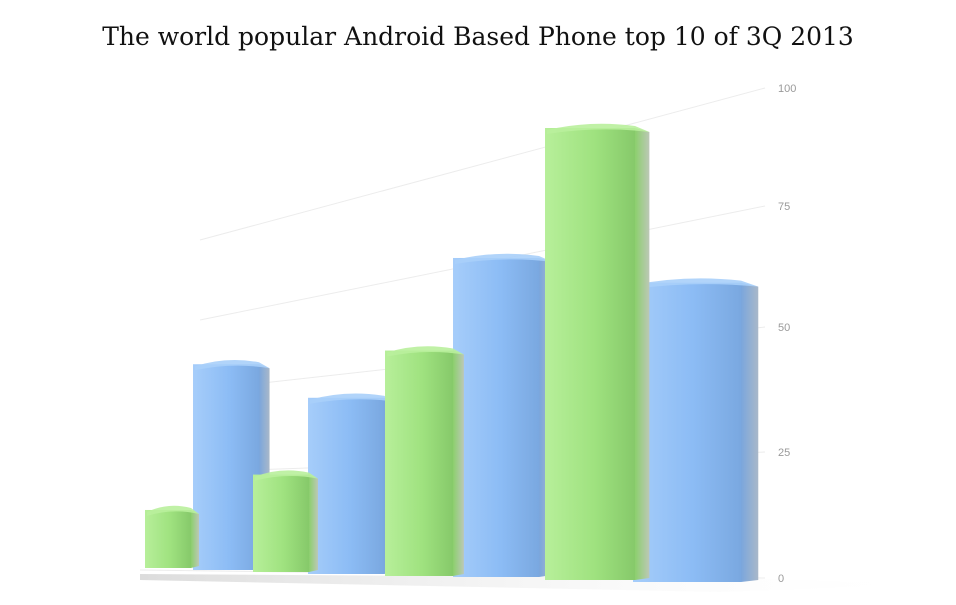 The image size is (956, 605). Describe the element at coordinates (784, 207) in the screenshot. I see `y-tick-label: 75` at that location.